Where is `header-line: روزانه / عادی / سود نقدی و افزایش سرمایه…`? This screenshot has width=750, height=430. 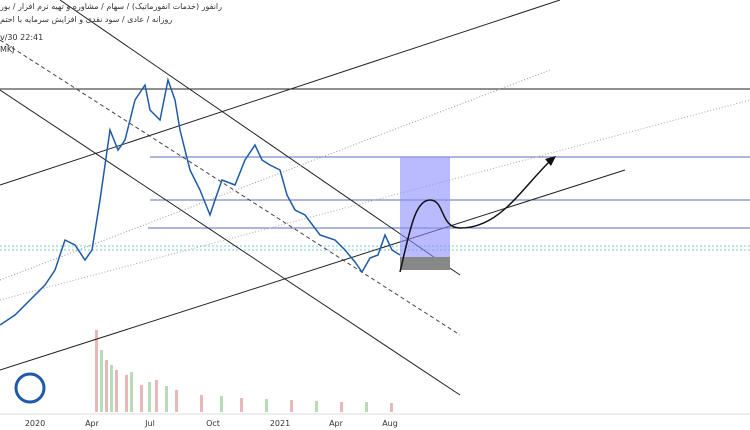 header-line: روزانه / عادی / سود نقدی و افزایش سرمایه… is located at coordinates (86, 19).